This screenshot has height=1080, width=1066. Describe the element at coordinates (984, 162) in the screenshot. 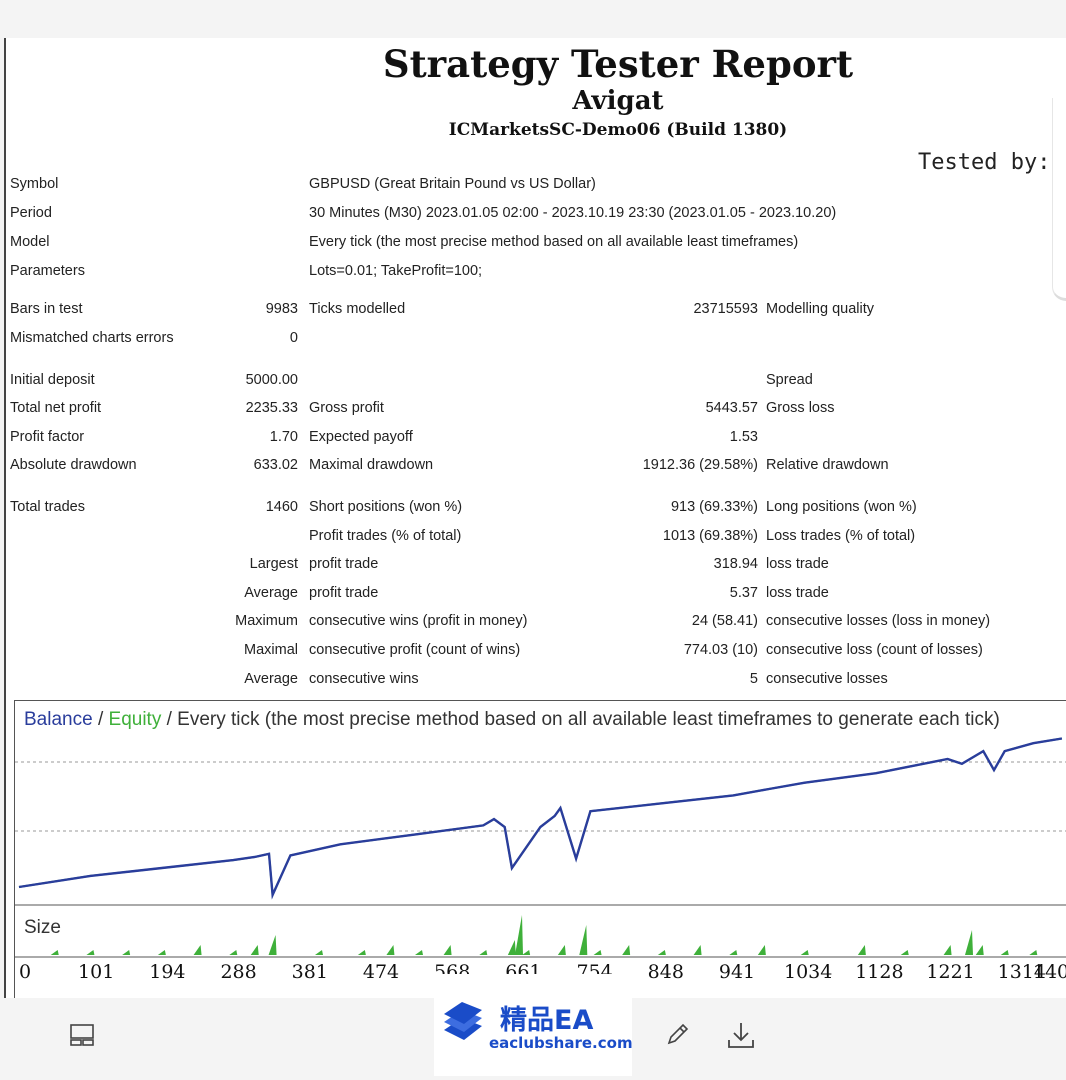

I see `tested-by: Tested by:` at that location.